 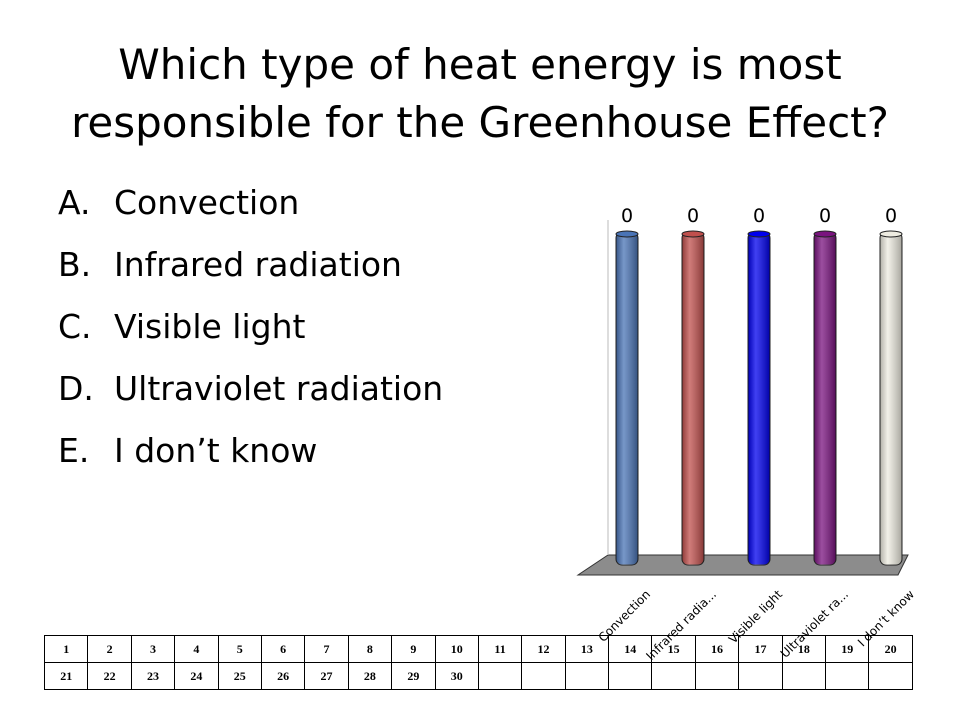 What do you see at coordinates (216, 450) in the screenshot?
I see `option-text: I don’t know` at bounding box center [216, 450].